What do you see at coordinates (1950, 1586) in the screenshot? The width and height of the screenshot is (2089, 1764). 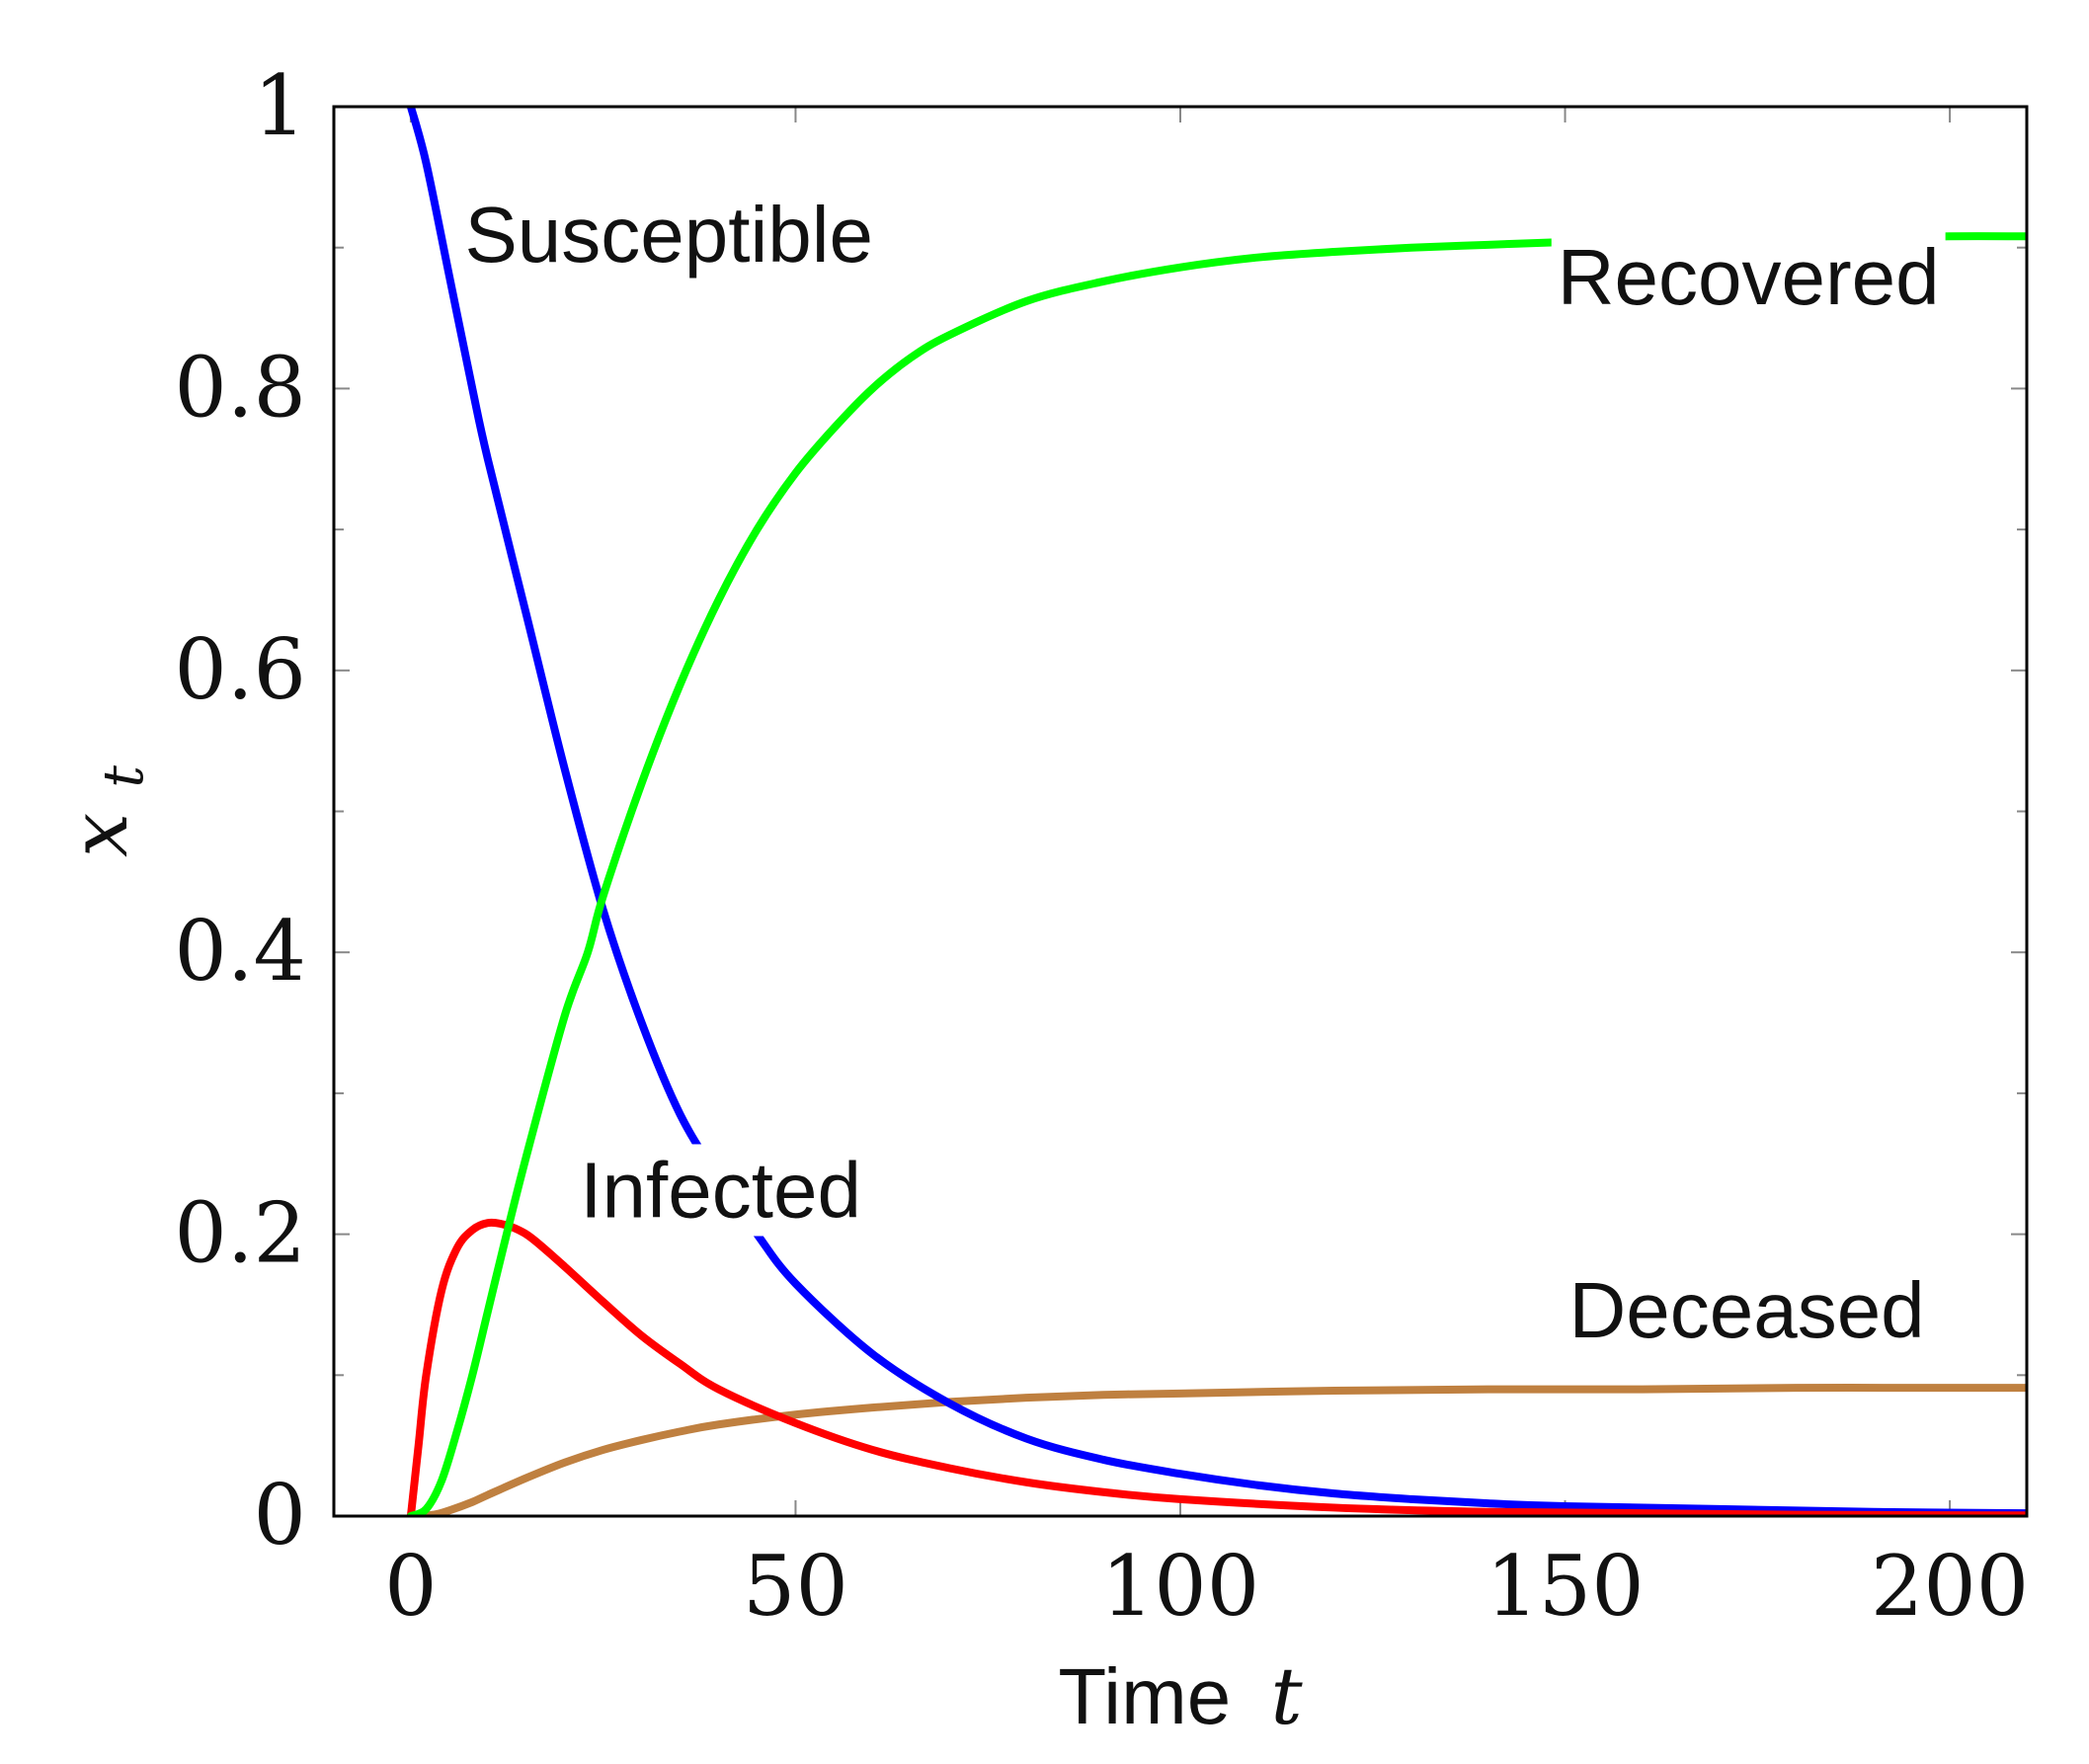 I see `x-tick-label: 200` at bounding box center [1950, 1586].